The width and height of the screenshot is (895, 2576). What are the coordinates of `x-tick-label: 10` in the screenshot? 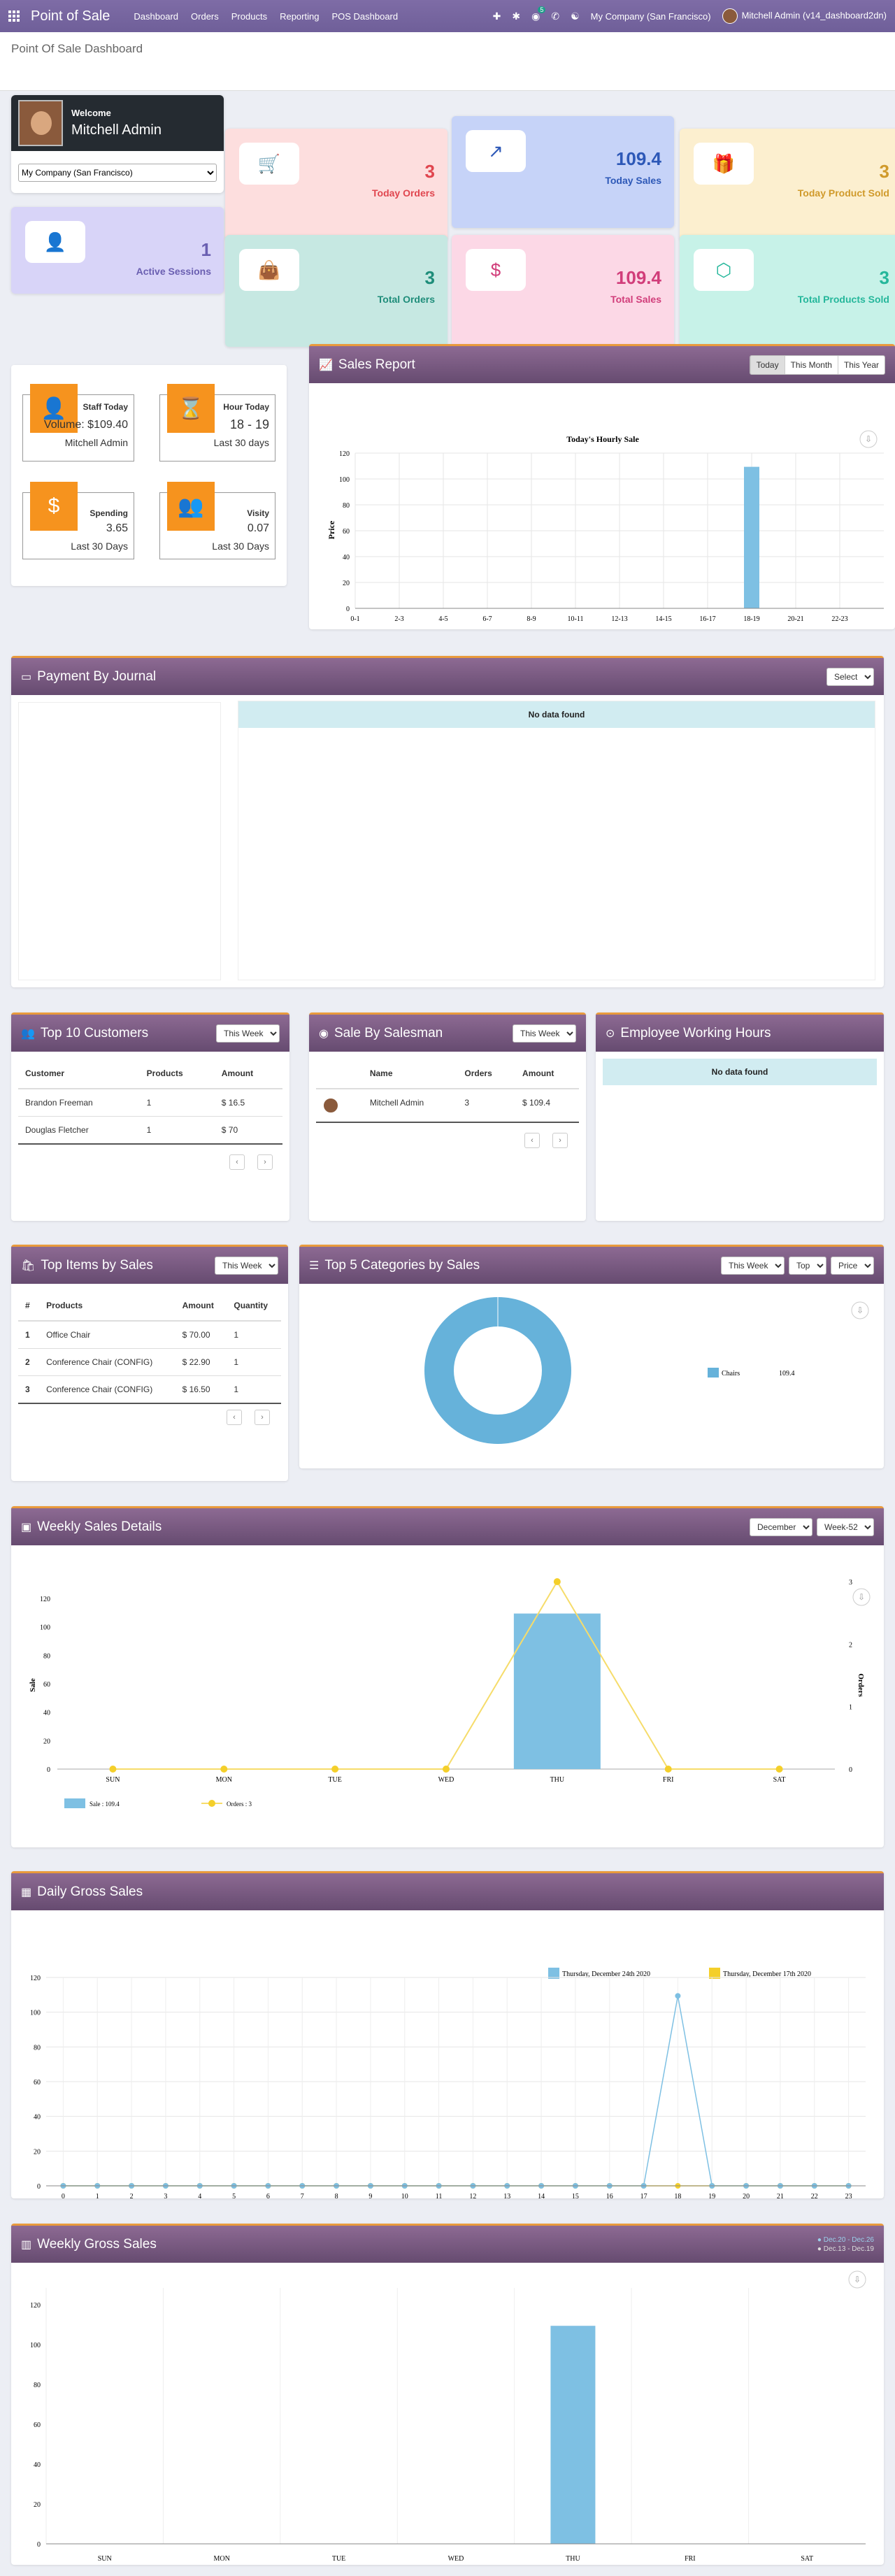 It's located at (404, 2195).